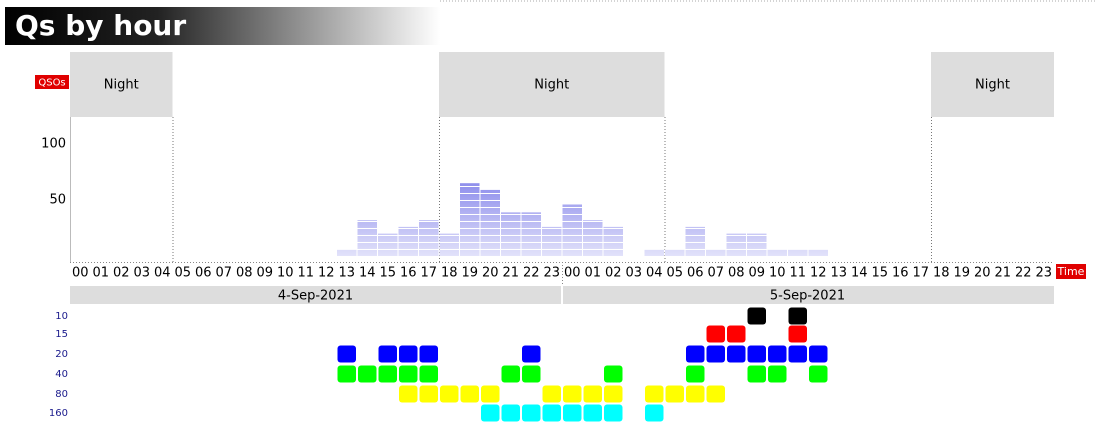  What do you see at coordinates (121, 85) in the screenshot?
I see `night-label: Night` at bounding box center [121, 85].